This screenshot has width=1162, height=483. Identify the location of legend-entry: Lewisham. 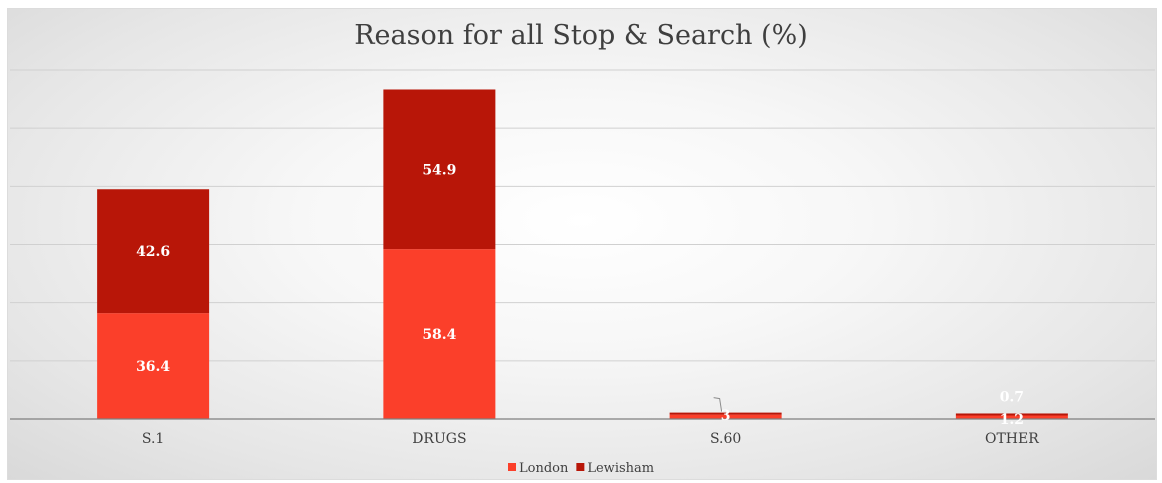
(620, 468).